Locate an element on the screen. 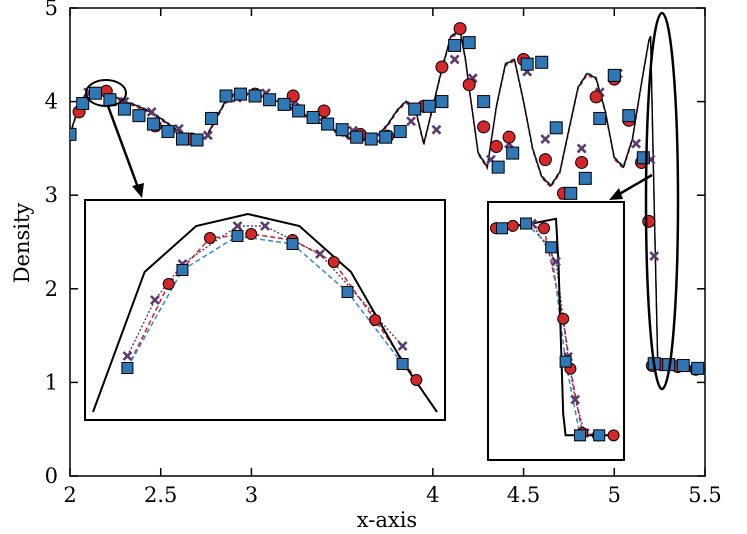 The width and height of the screenshot is (747, 534). zoom-arrowhead-right is located at coordinates (616, 194).